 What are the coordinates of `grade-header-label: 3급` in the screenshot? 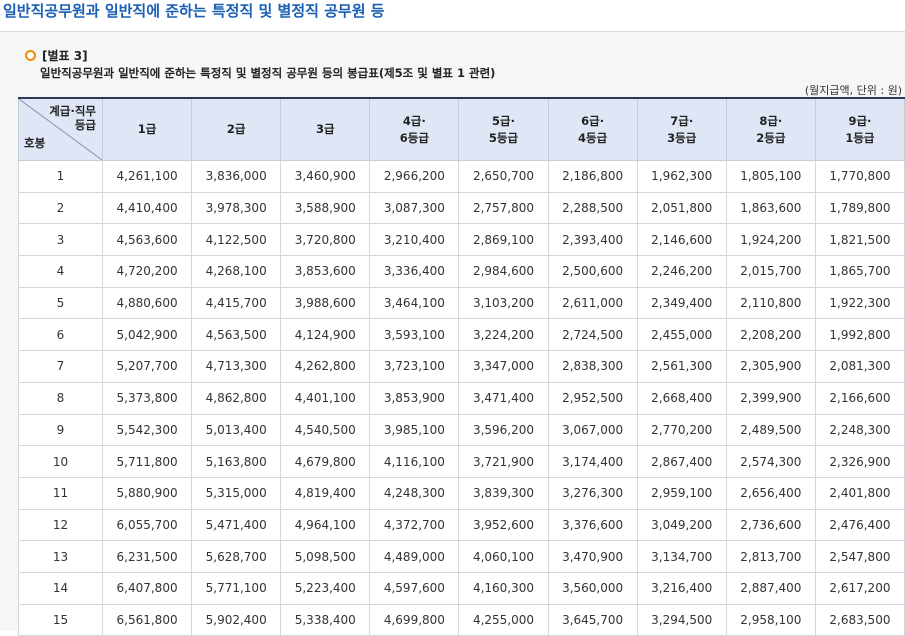 It's located at (325, 129).